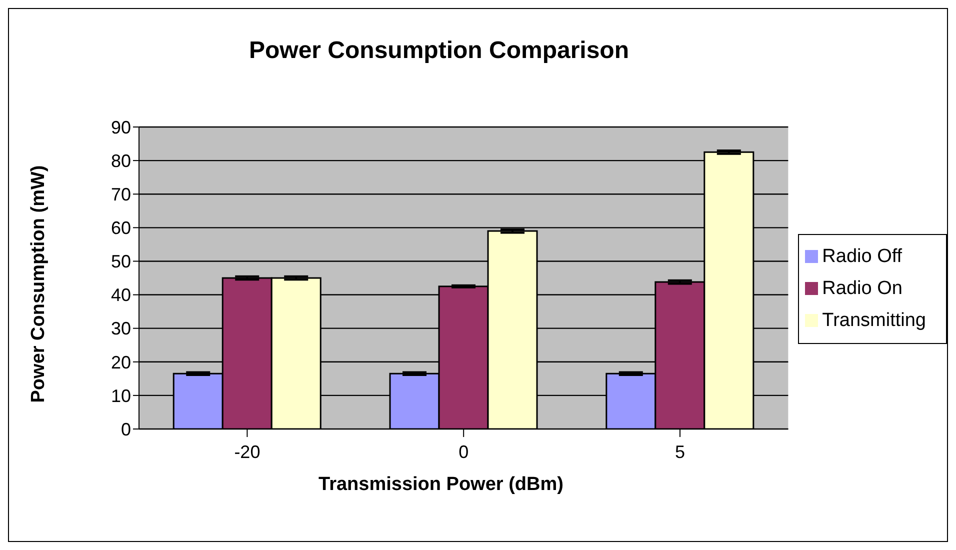  Describe the element at coordinates (120, 362) in the screenshot. I see `y-tick-label: 20` at that location.